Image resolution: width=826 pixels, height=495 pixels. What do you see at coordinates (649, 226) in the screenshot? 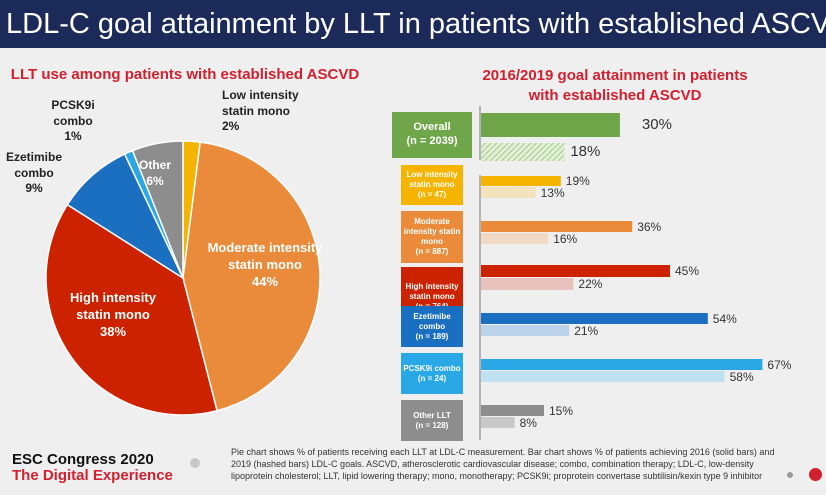
I see `bar-value-label: 36%` at bounding box center [649, 226].